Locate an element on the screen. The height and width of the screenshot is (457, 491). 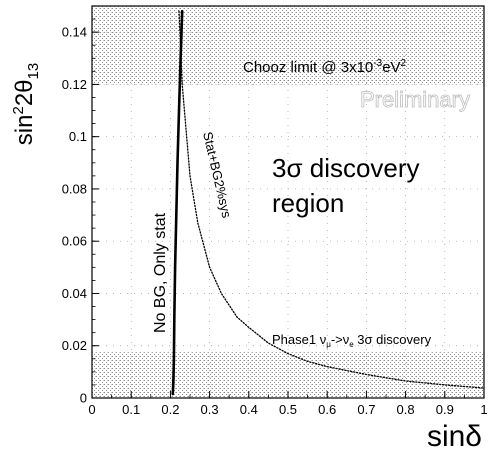
y-tick-label: 0.1 is located at coordinates (78, 136).